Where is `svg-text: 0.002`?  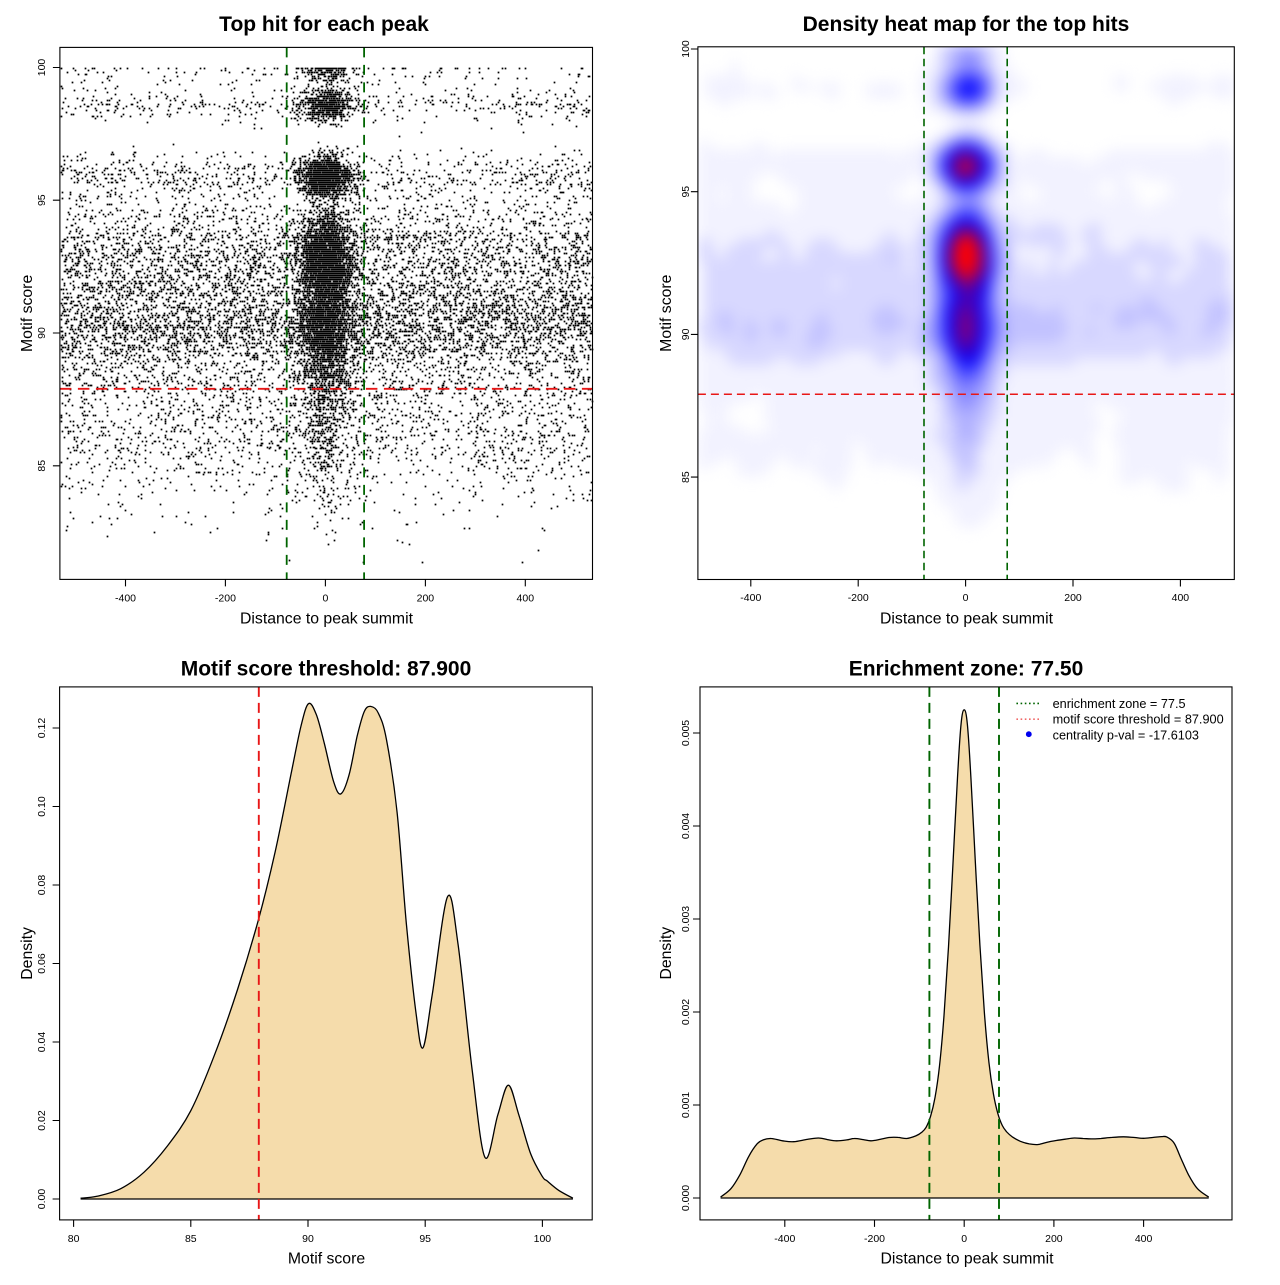 svg-text: 0.002 is located at coordinates (686, 1012).